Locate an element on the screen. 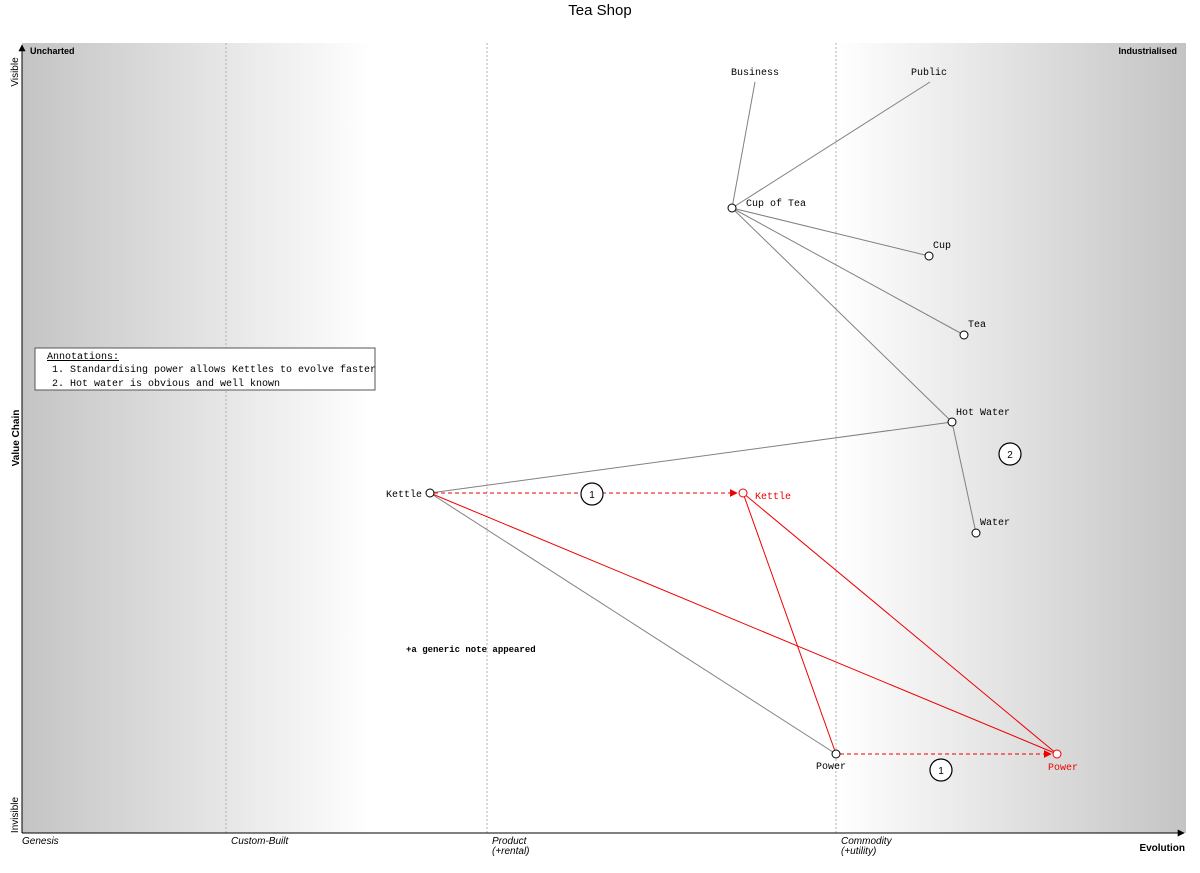 This screenshot has height=873, width=1200. link-kettle-power is located at coordinates (633, 623).